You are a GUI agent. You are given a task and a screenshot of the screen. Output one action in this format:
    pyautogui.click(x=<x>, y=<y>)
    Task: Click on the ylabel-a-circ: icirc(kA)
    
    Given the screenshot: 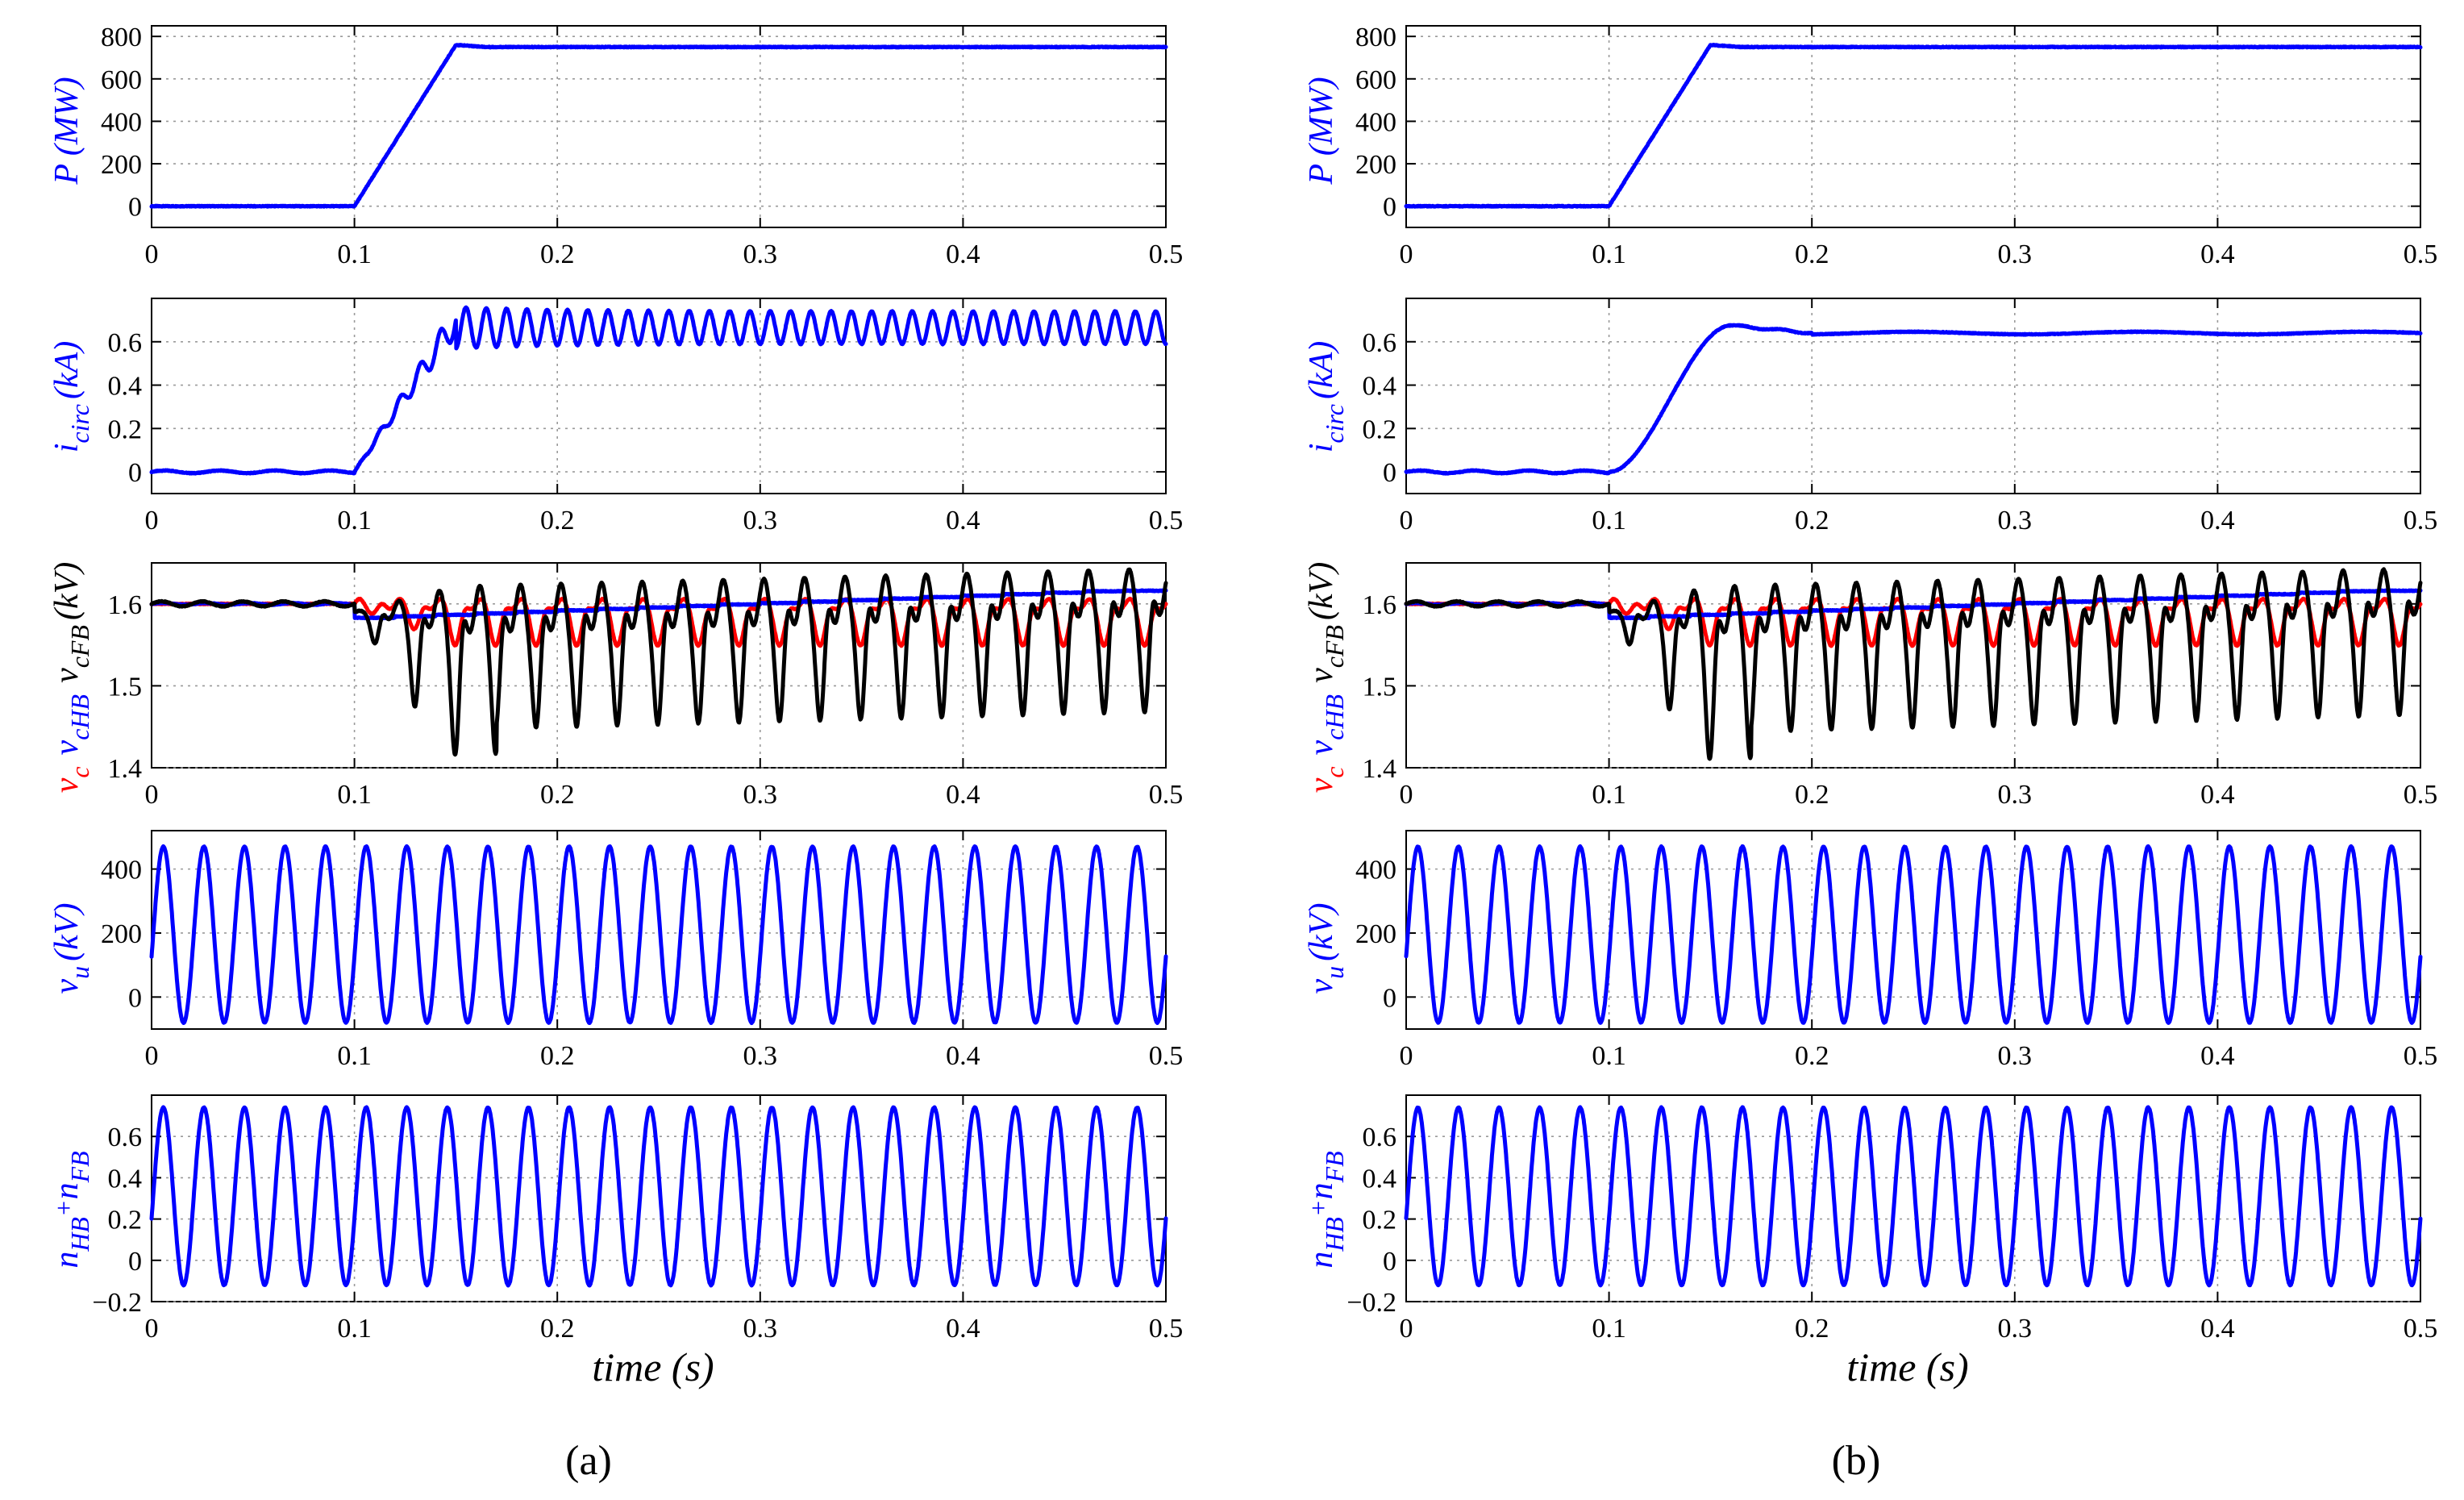 What is the action you would take?
    pyautogui.click(x=71, y=397)
    